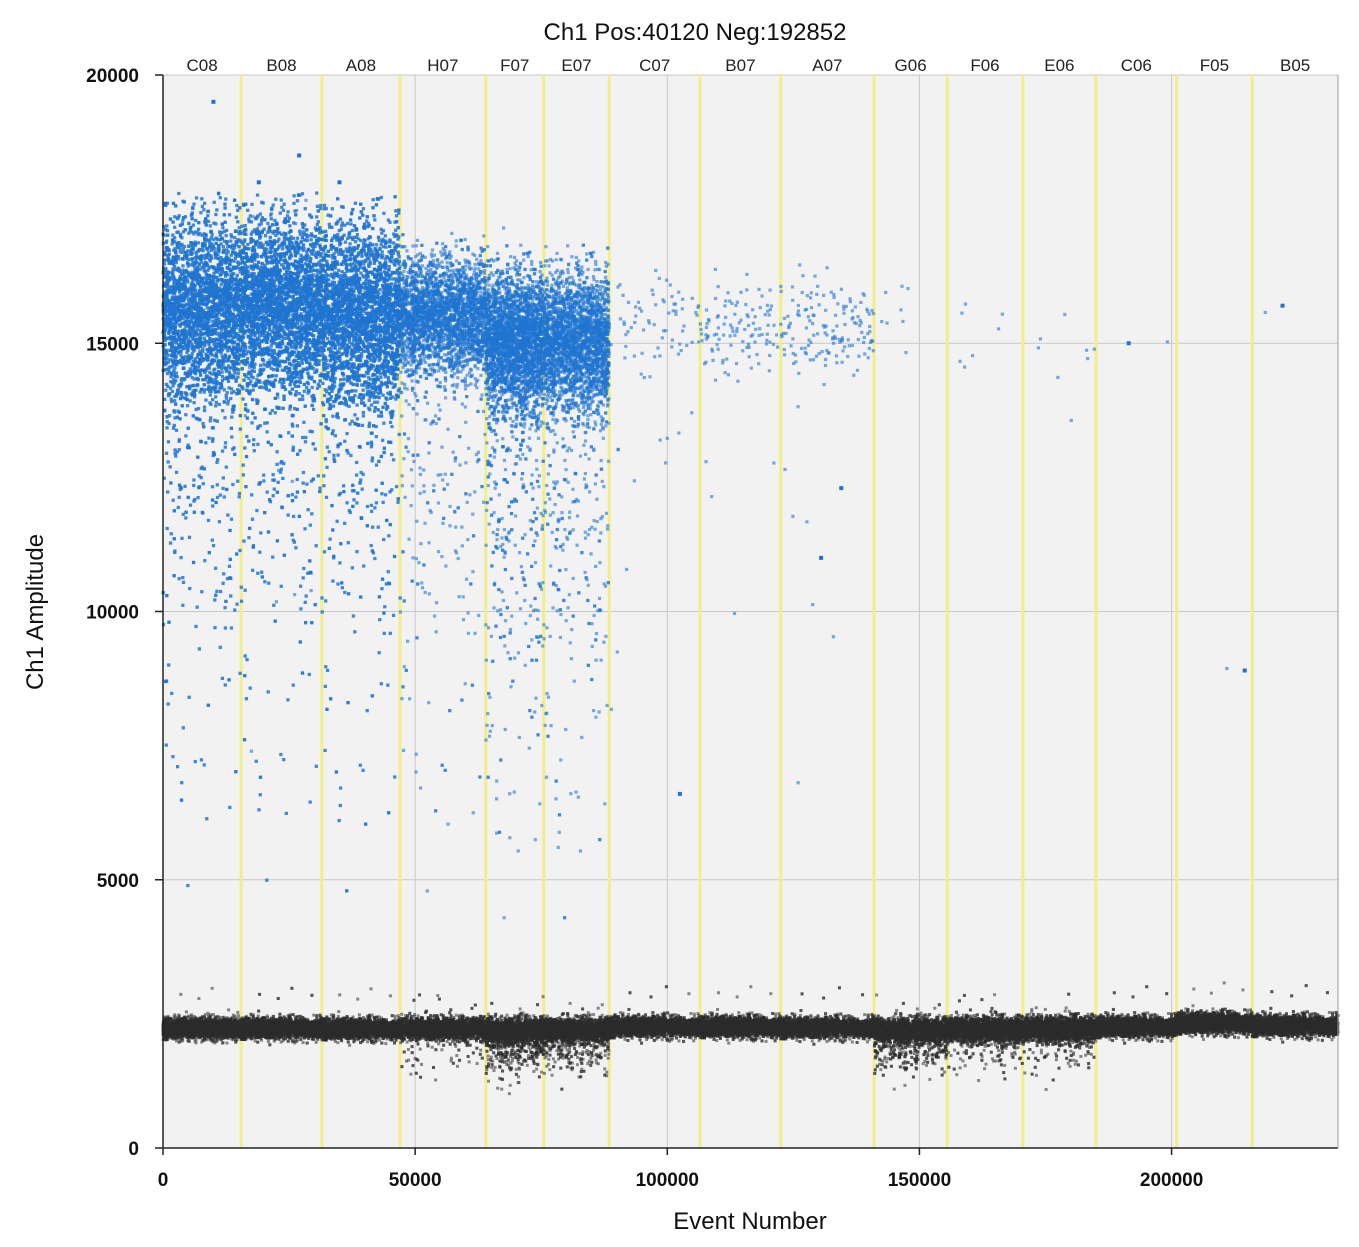  Describe the element at coordinates (695, 32) in the screenshot. I see `chart-title: Ch1 Pos:40120 Neg:192852` at that location.